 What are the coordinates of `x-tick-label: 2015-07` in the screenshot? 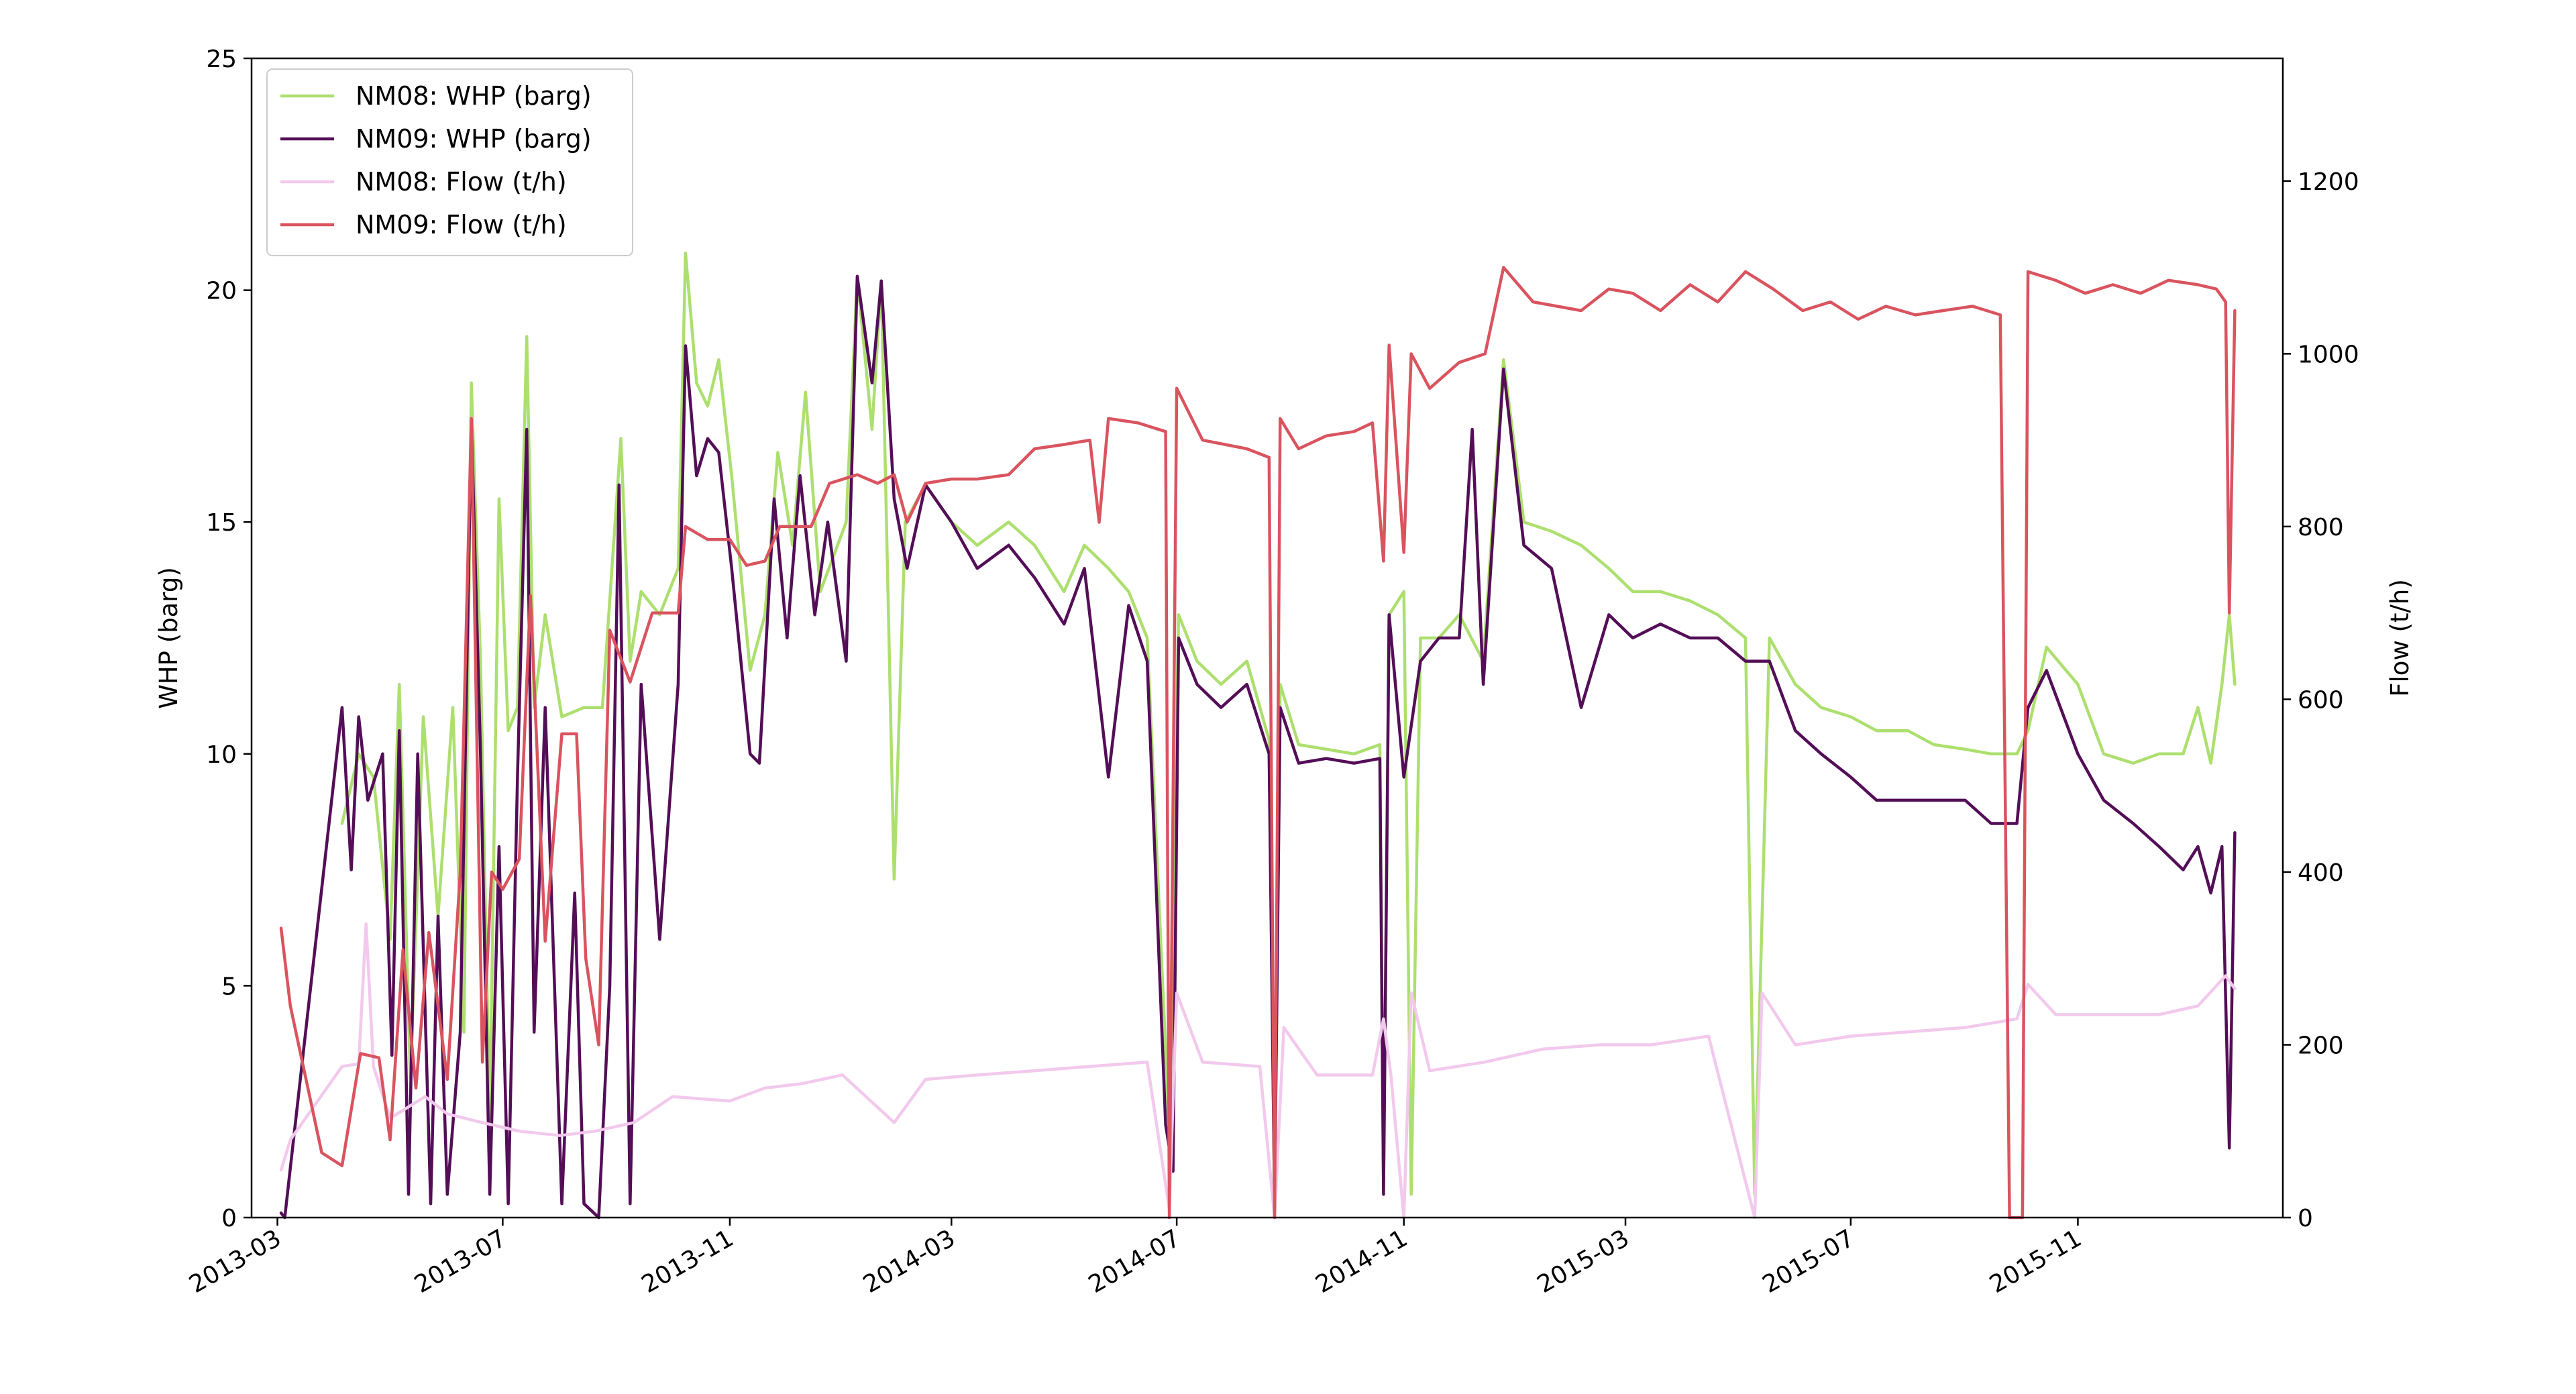 It's located at (1809, 1261).